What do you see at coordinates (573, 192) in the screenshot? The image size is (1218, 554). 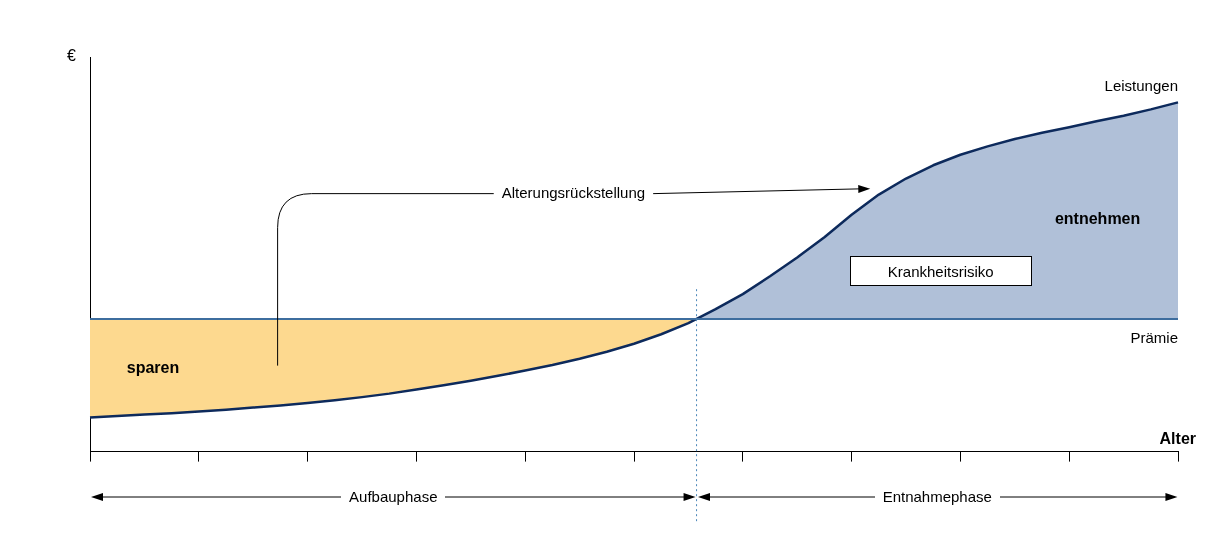 I see `annotation: Alterungsrückstellung` at bounding box center [573, 192].